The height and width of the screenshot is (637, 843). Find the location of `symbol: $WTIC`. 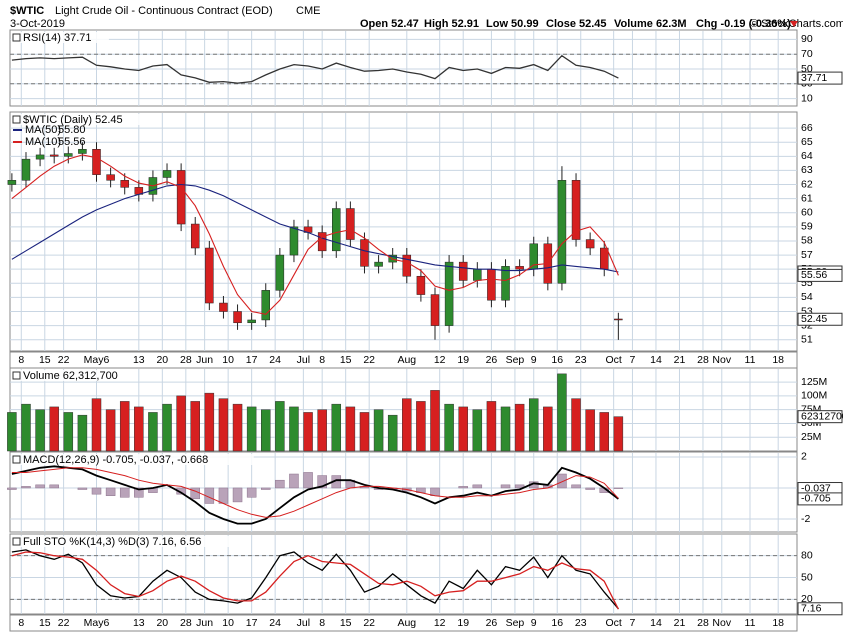

symbol: $WTIC is located at coordinates (27, 11).